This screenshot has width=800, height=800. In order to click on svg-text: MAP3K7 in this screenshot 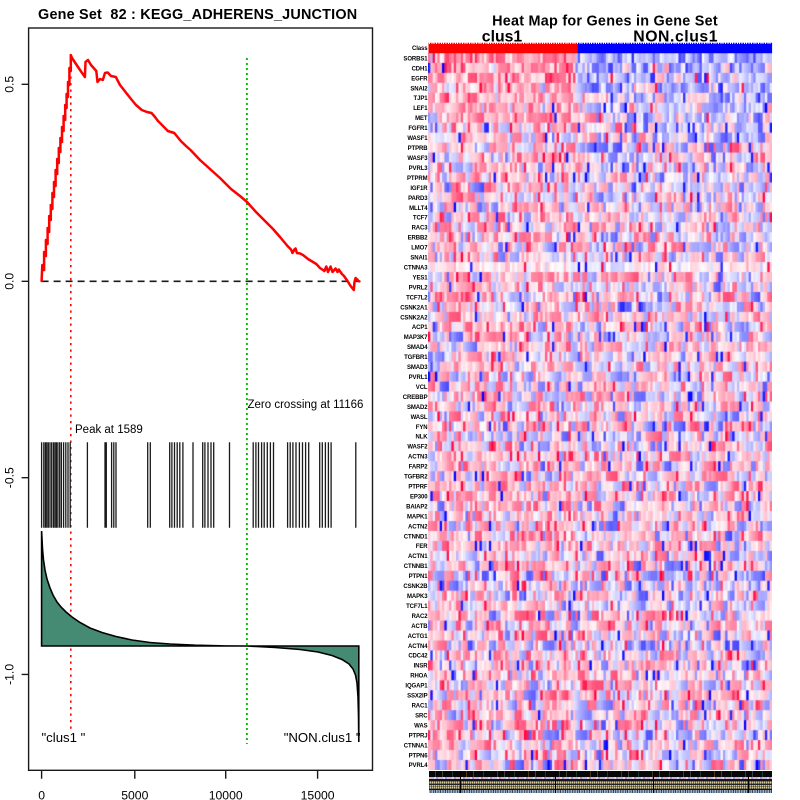, I will do `click(416, 338)`.